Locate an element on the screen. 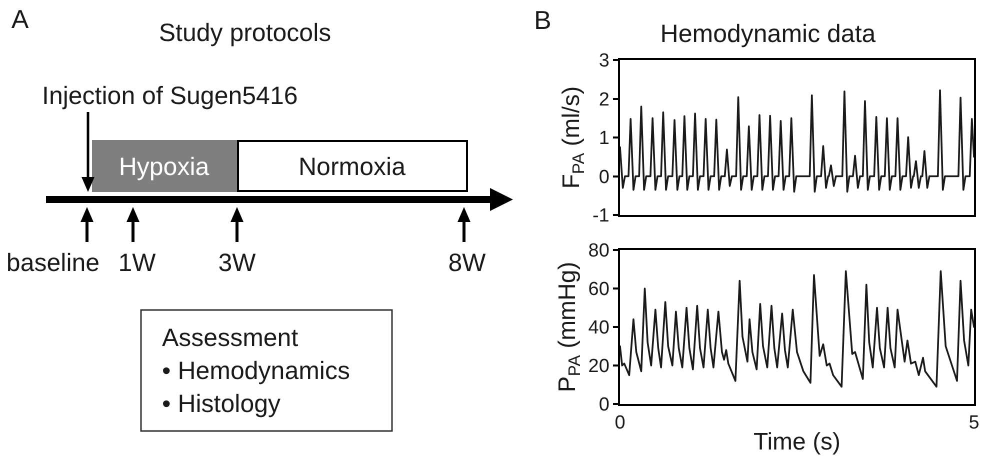 The image size is (982, 456). text: B is located at coordinates (543, 20).